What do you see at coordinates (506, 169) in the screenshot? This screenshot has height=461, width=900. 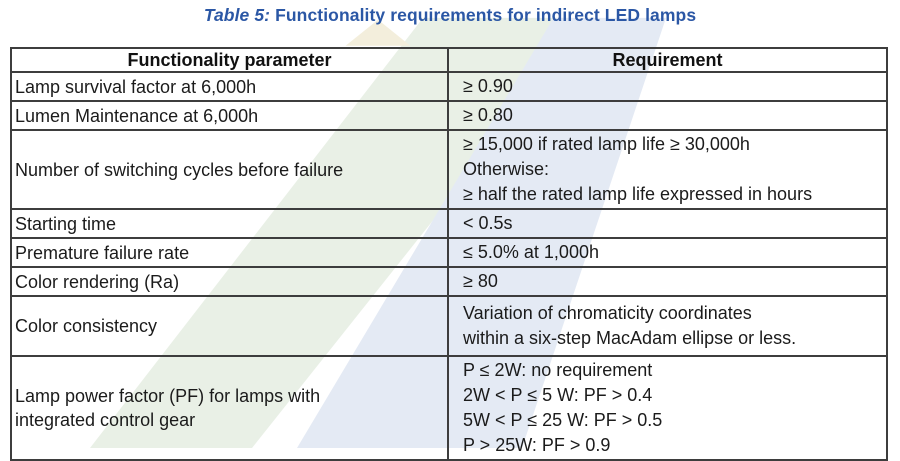 I see `requirement-line: Otherwise:` at bounding box center [506, 169].